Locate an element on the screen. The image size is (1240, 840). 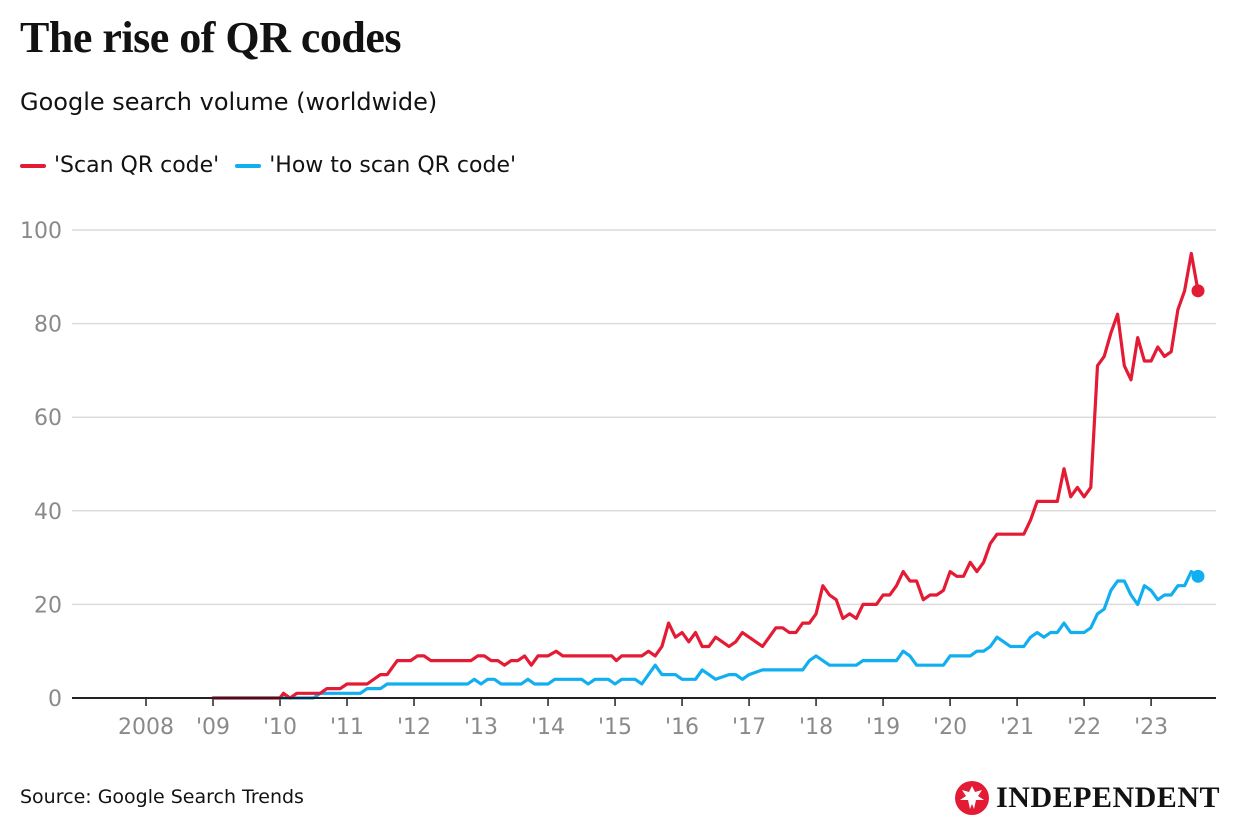
series-end-marker-how is located at coordinates (1198, 576).